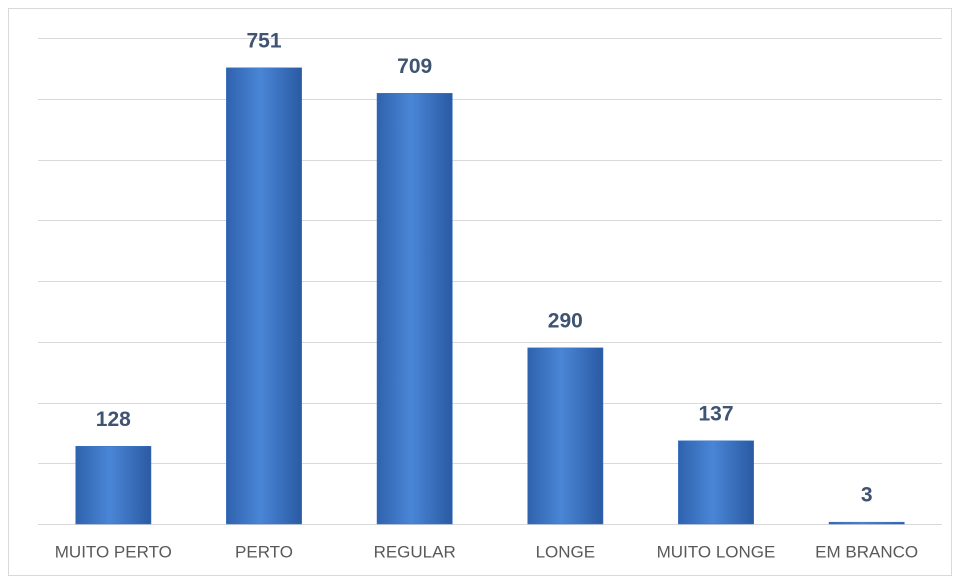 The image size is (960, 584). I want to click on x-tick-label: LONGE, so click(566, 551).